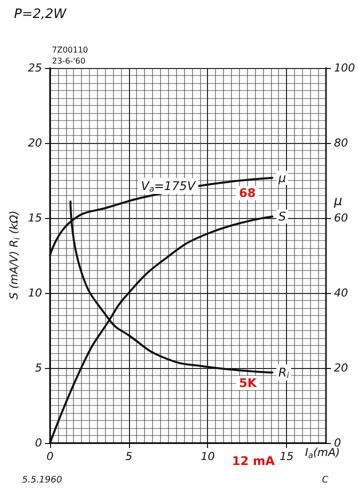  I want to click on y-tick-label: 15, so click(35, 218).